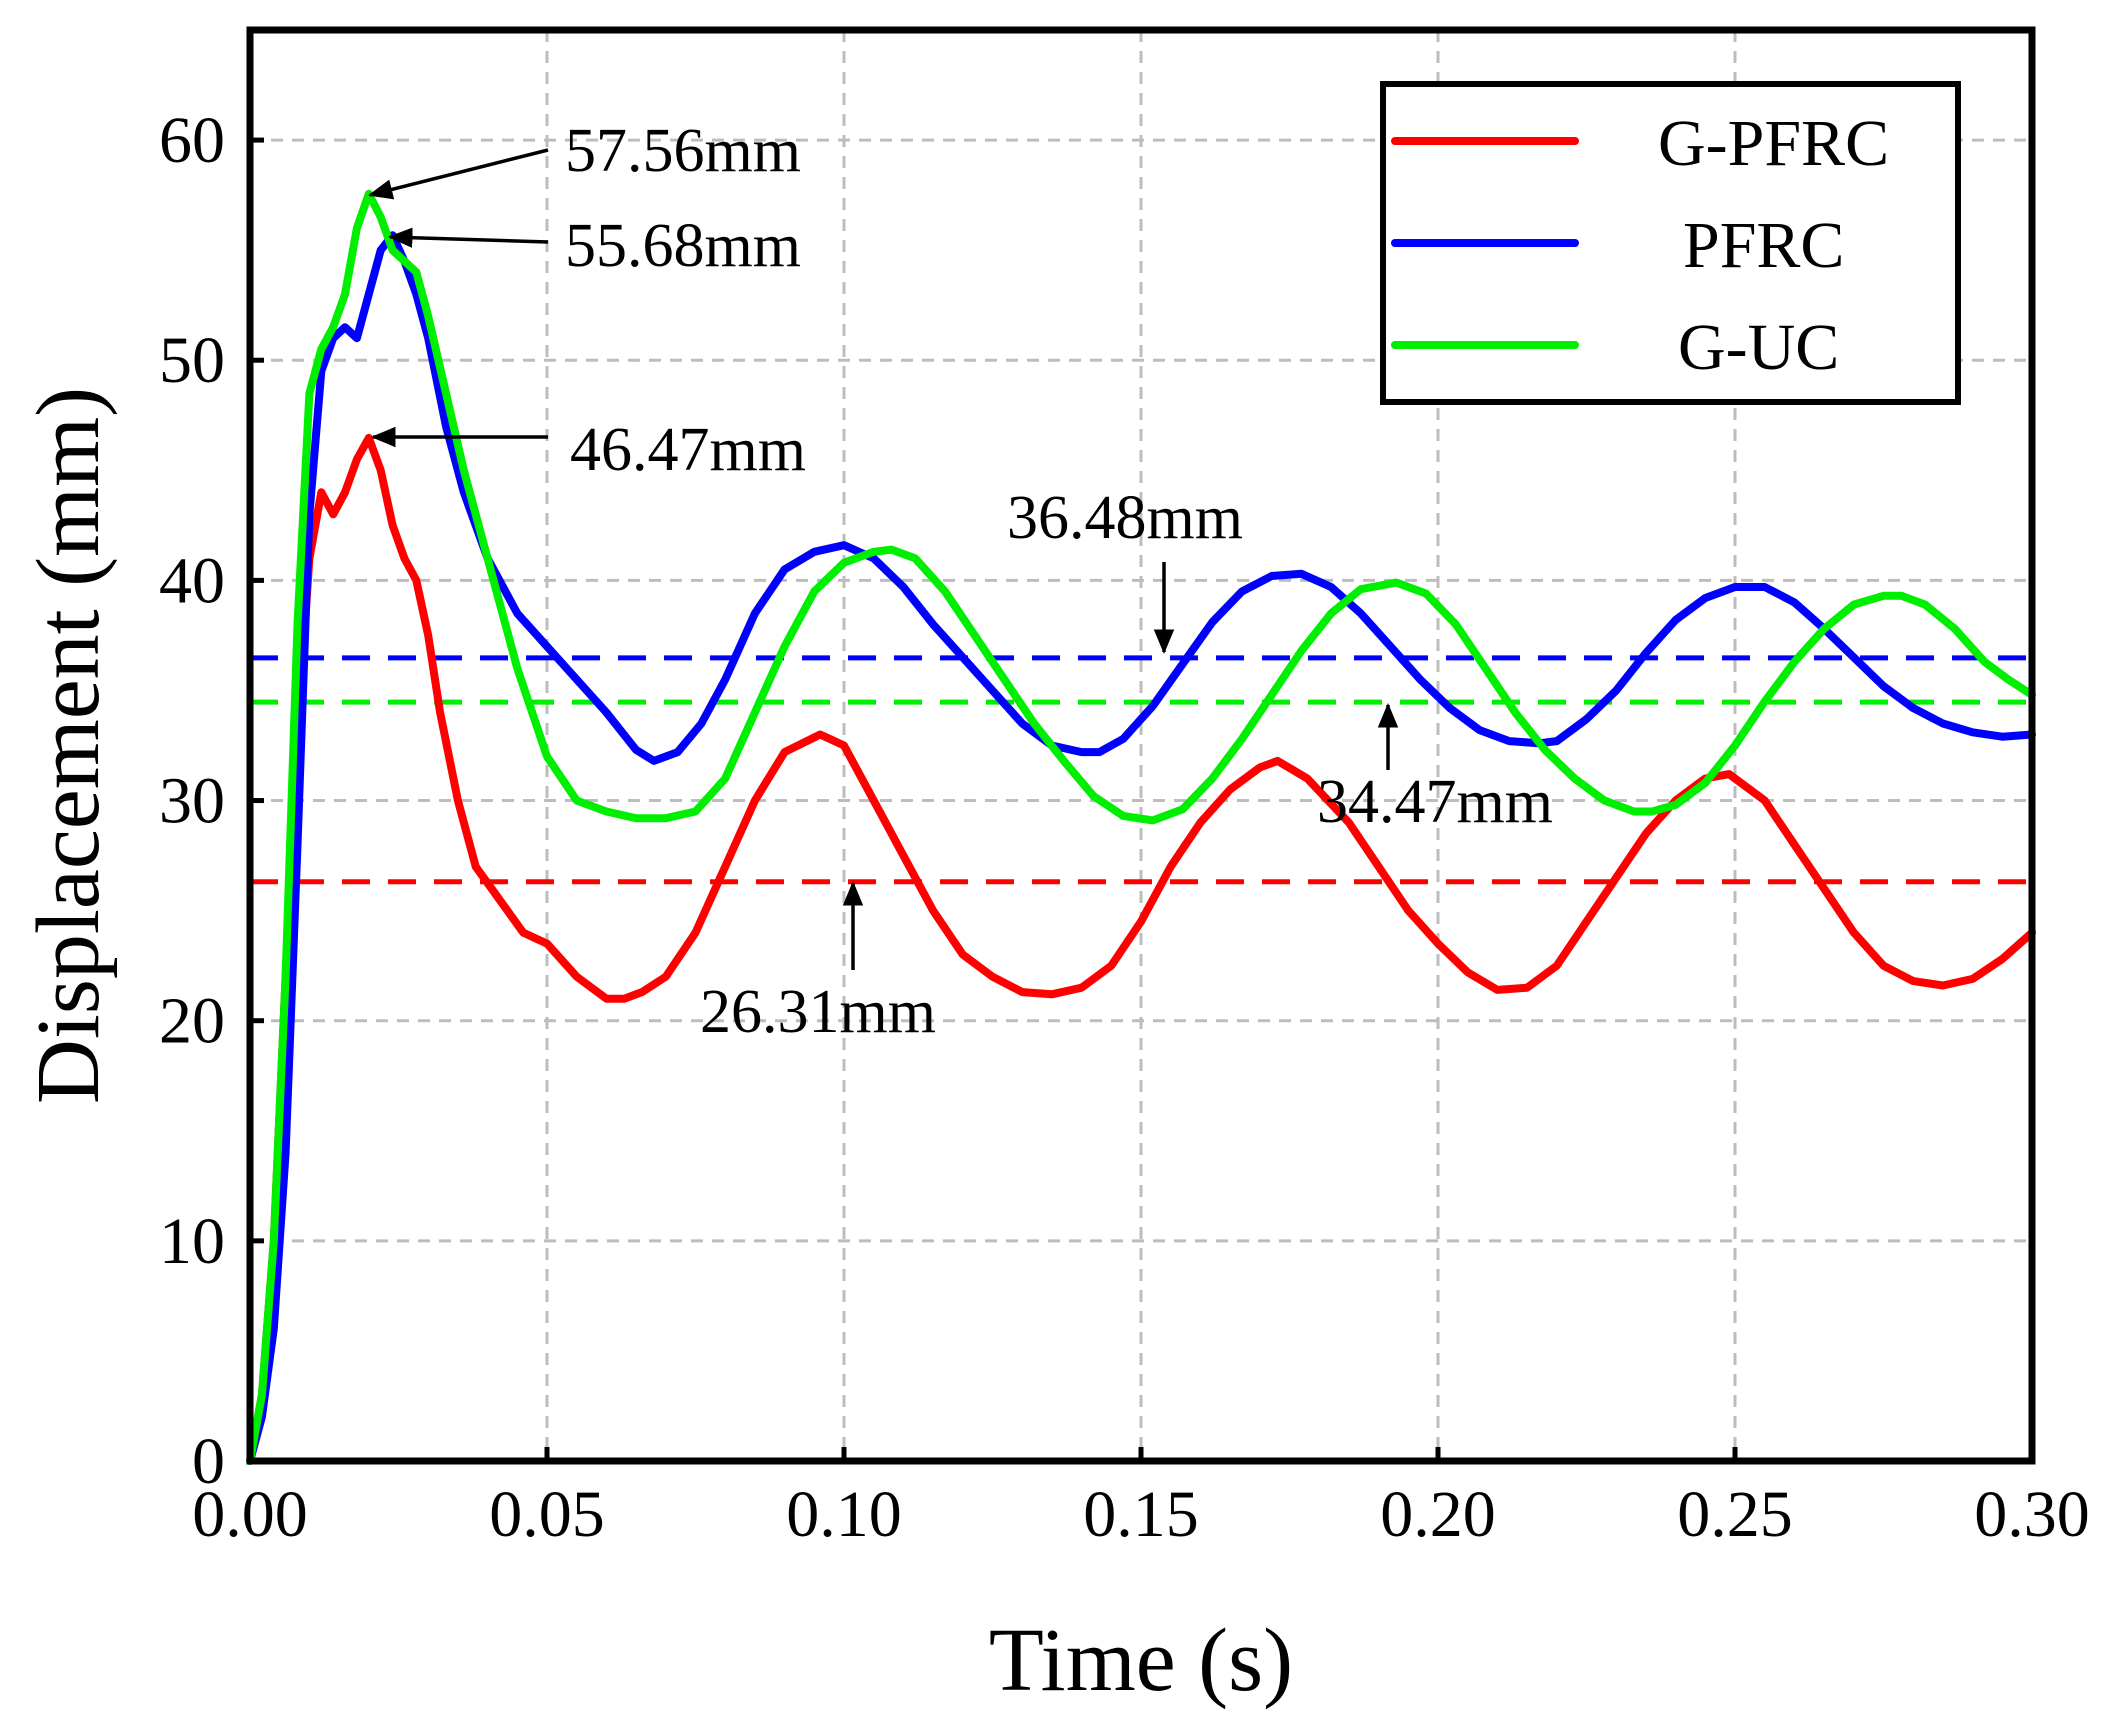 The height and width of the screenshot is (1721, 2122). I want to click on annotation-55-68: 55.68mm, so click(683, 246).